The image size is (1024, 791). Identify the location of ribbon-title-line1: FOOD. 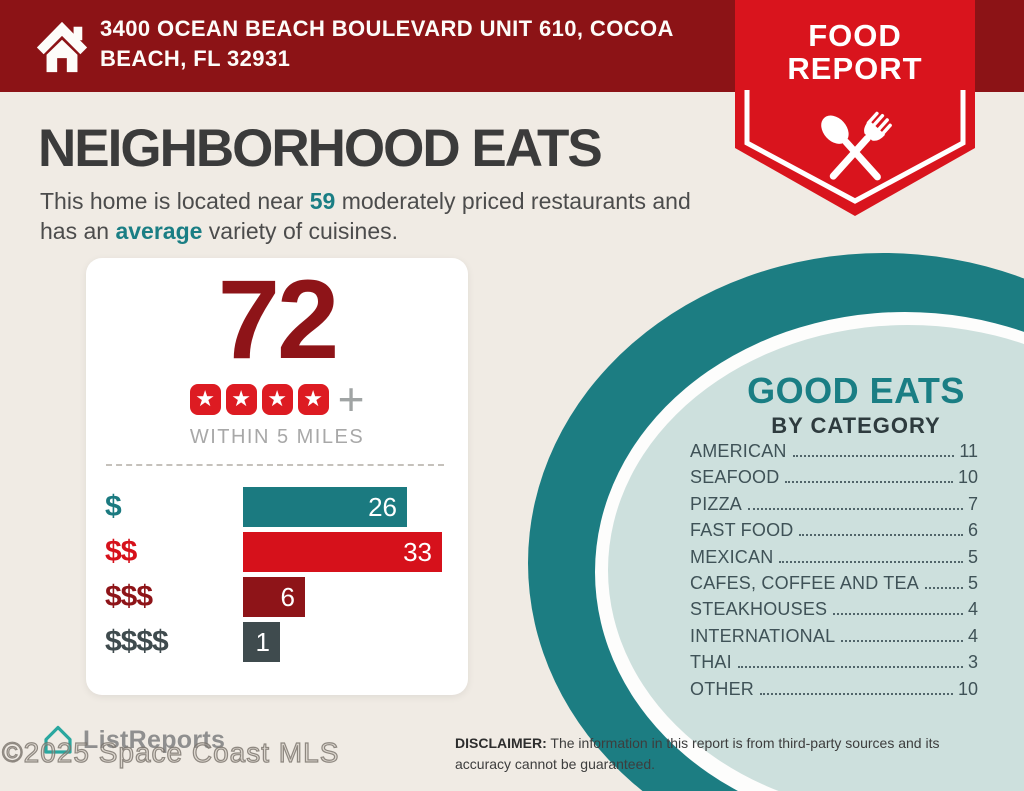
(855, 35).